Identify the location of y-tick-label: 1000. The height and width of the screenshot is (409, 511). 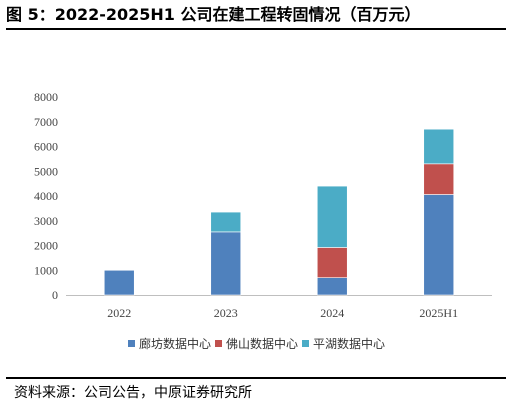
(46, 270).